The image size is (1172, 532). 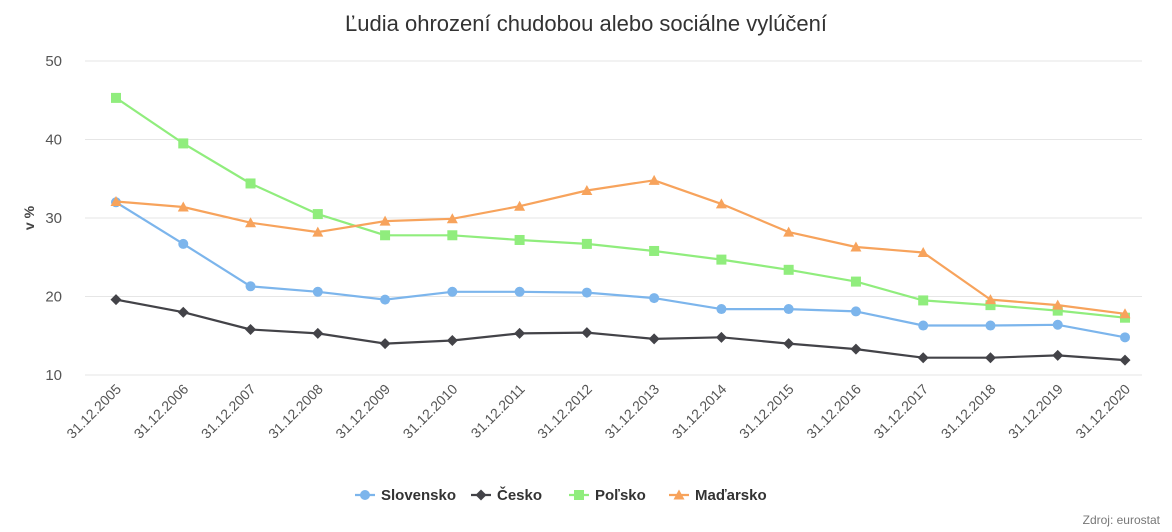 I want to click on x-tick-label: 31.12.2009, so click(x=362, y=411).